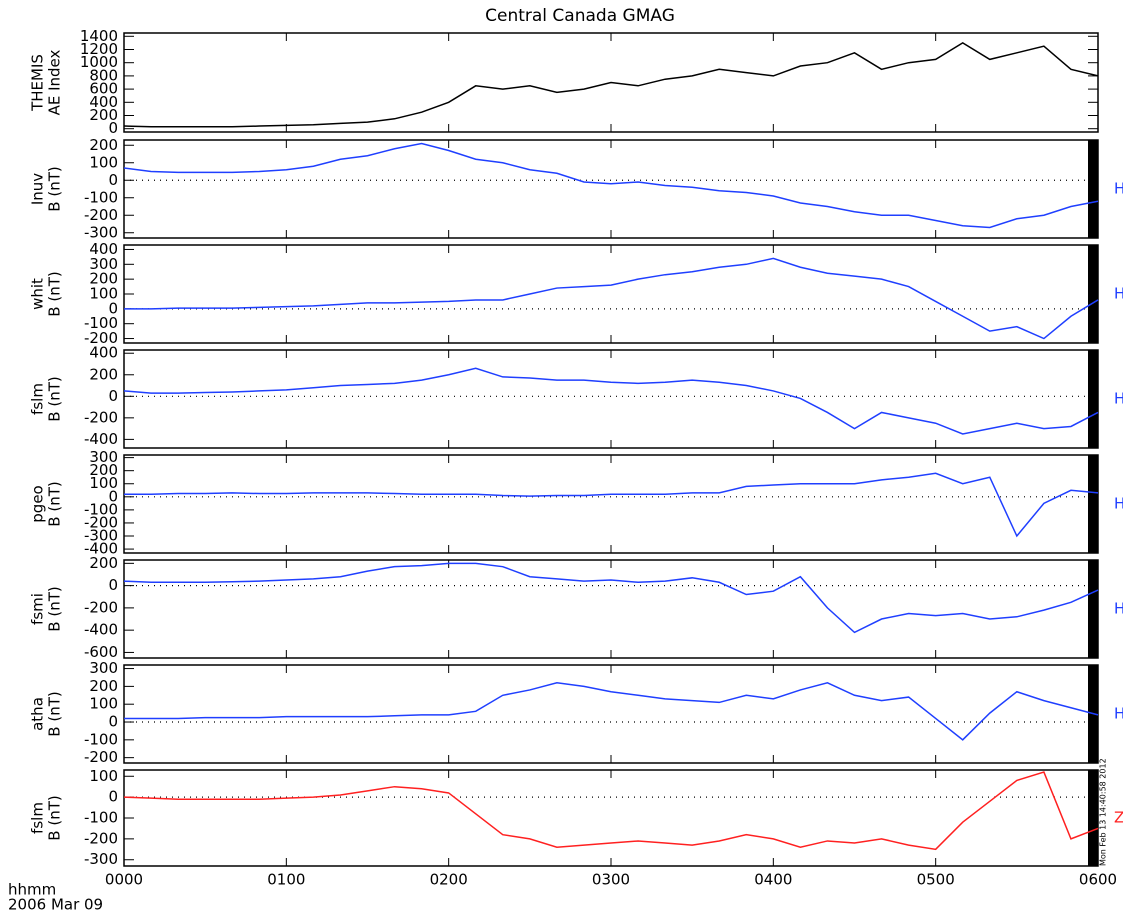 The image size is (1123, 916). What do you see at coordinates (773, 880) in the screenshot?
I see `x-tick-label: 0400` at bounding box center [773, 880].